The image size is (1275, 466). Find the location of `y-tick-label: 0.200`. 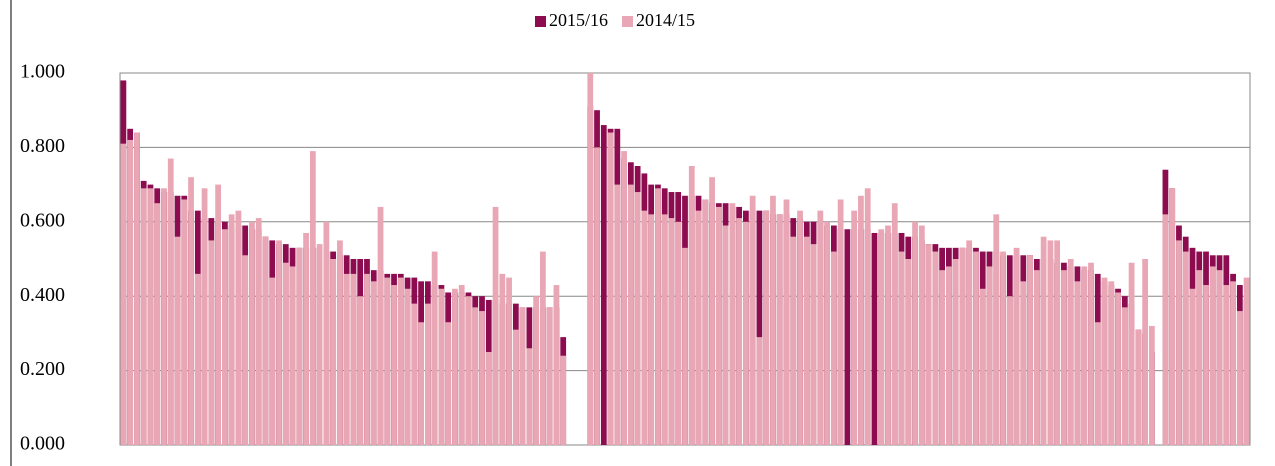

y-tick-label: 0.200 is located at coordinates (42, 369).